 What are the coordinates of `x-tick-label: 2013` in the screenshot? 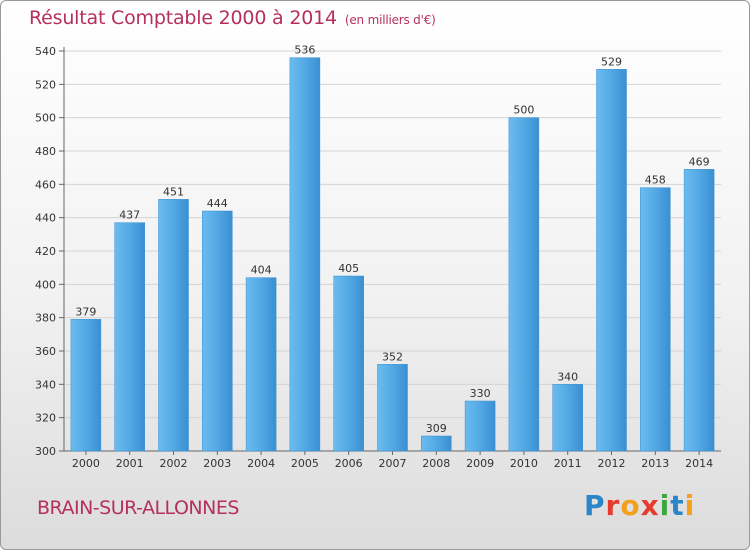 It's located at (655, 463).